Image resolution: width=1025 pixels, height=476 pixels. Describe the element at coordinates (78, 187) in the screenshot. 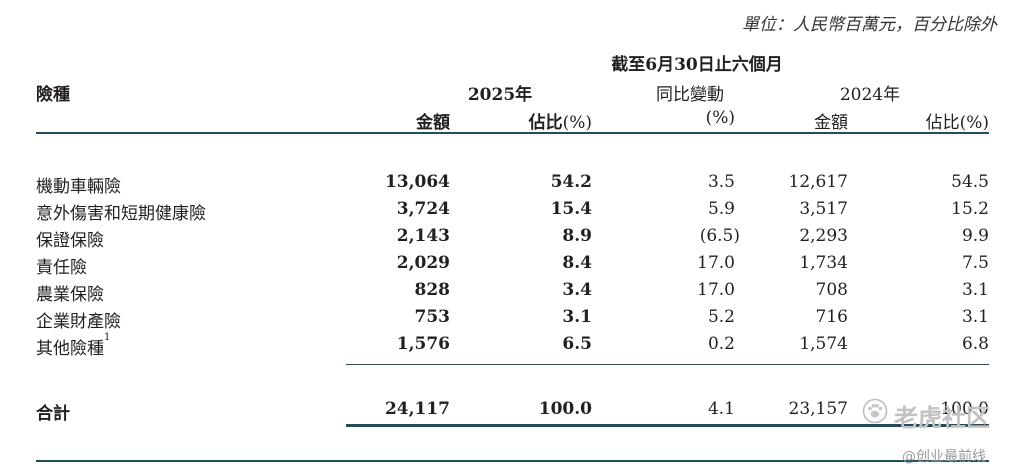

I see `row-label: 機動車輛險` at that location.